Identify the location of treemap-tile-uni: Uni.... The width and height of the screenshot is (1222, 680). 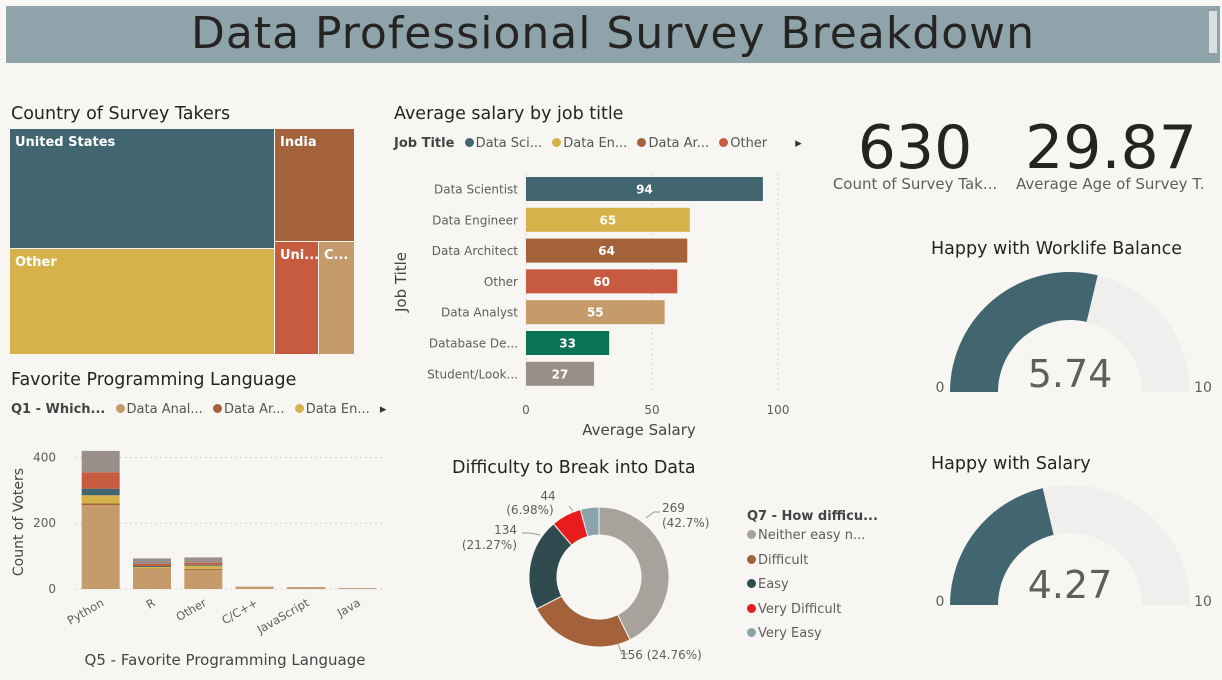
(297, 298).